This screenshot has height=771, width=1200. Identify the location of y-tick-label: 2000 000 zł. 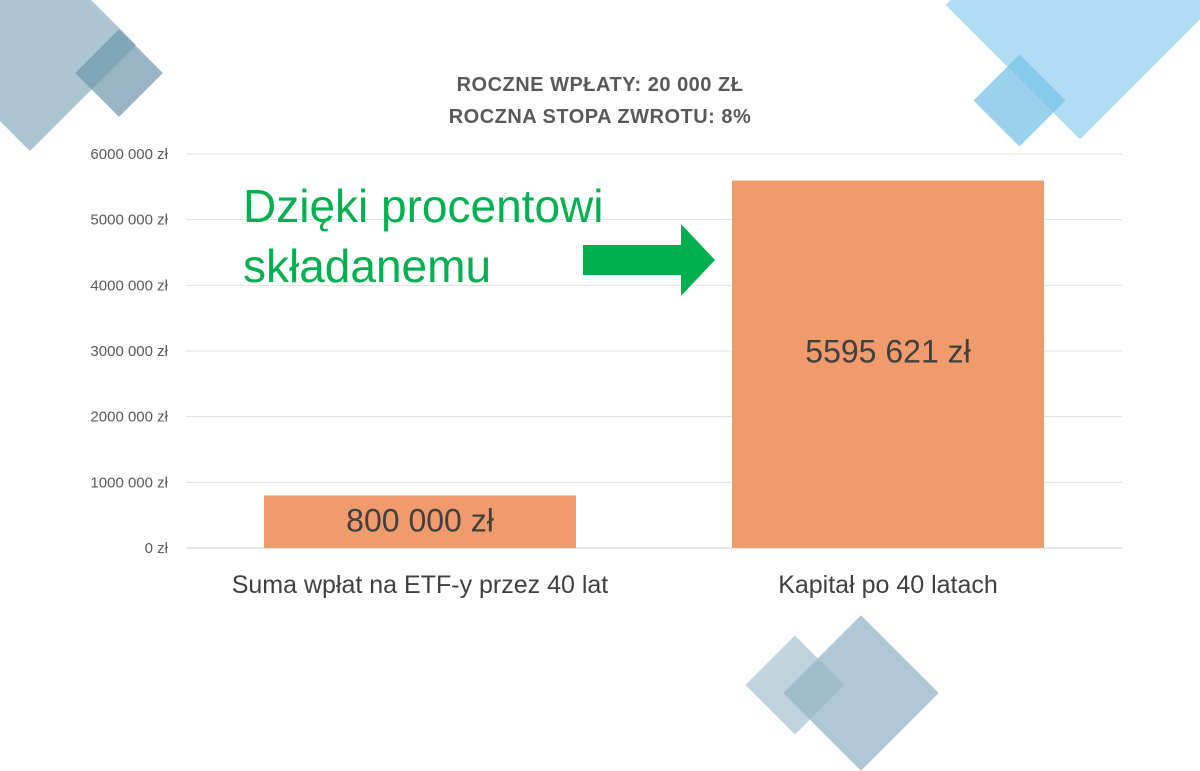
(129, 417).